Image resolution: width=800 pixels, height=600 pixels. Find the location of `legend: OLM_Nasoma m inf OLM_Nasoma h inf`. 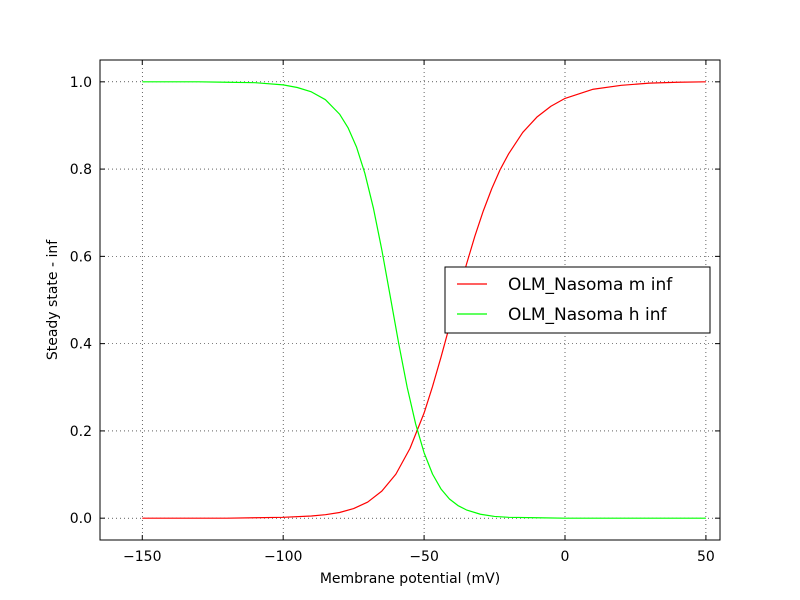

legend: OLM_Nasoma m inf OLM_Nasoma h inf is located at coordinates (577, 300).